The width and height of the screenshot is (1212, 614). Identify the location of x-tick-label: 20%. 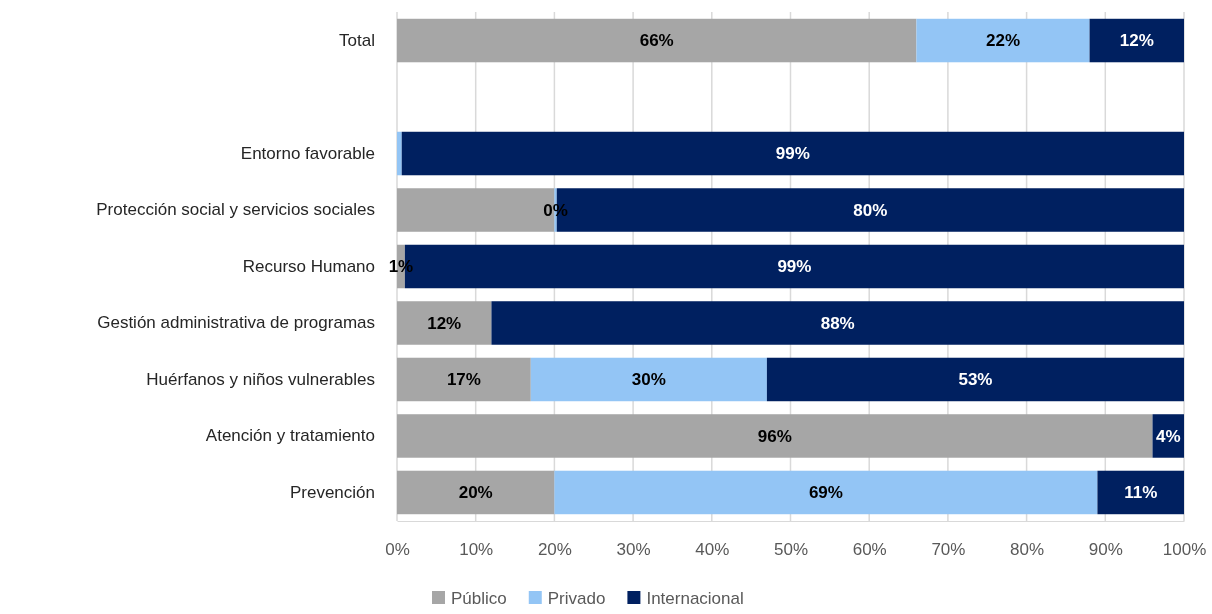
(554, 550).